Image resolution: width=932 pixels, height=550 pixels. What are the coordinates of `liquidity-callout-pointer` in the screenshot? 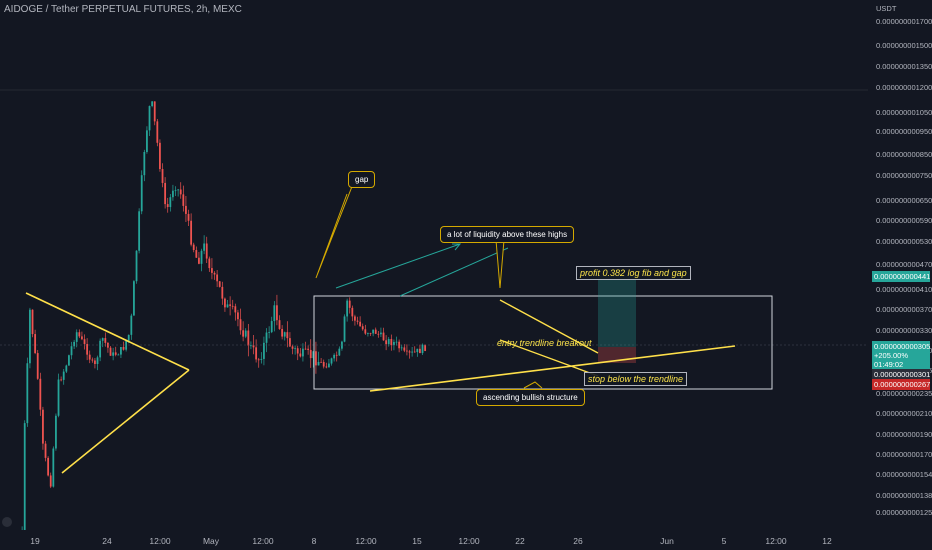 It's located at (500, 264).